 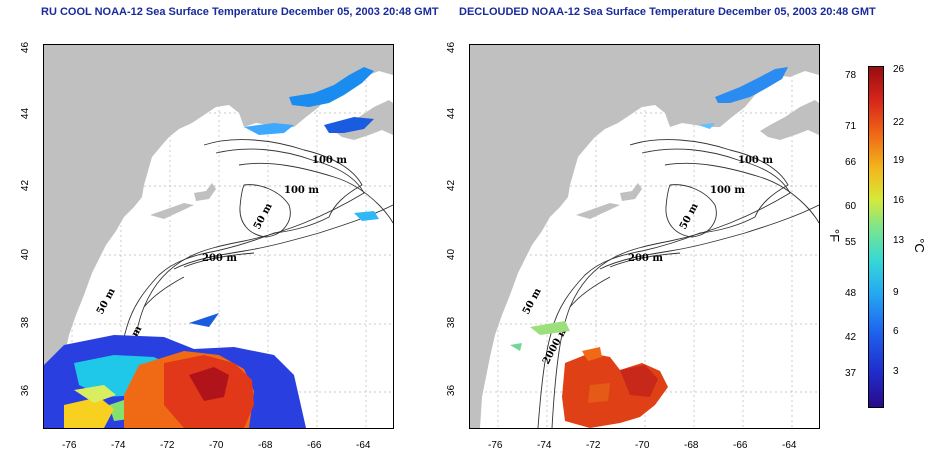 I want to click on colorbar-c-6: 6, so click(x=896, y=331).